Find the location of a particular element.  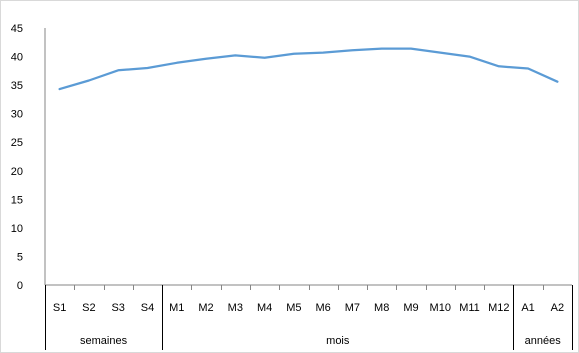

x-tick-label: M2 is located at coordinates (205, 308).